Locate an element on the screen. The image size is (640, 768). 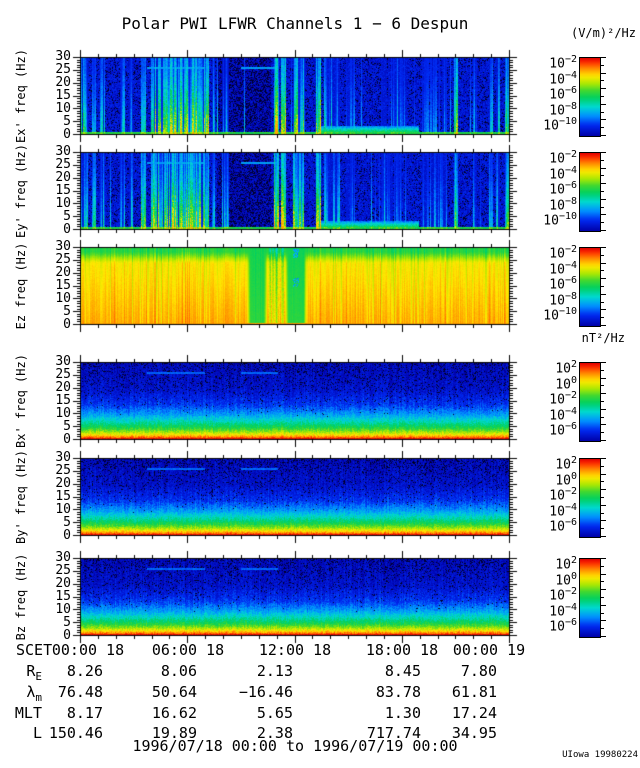
ephemeris-value: 150.46 is located at coordinates (75, 733).